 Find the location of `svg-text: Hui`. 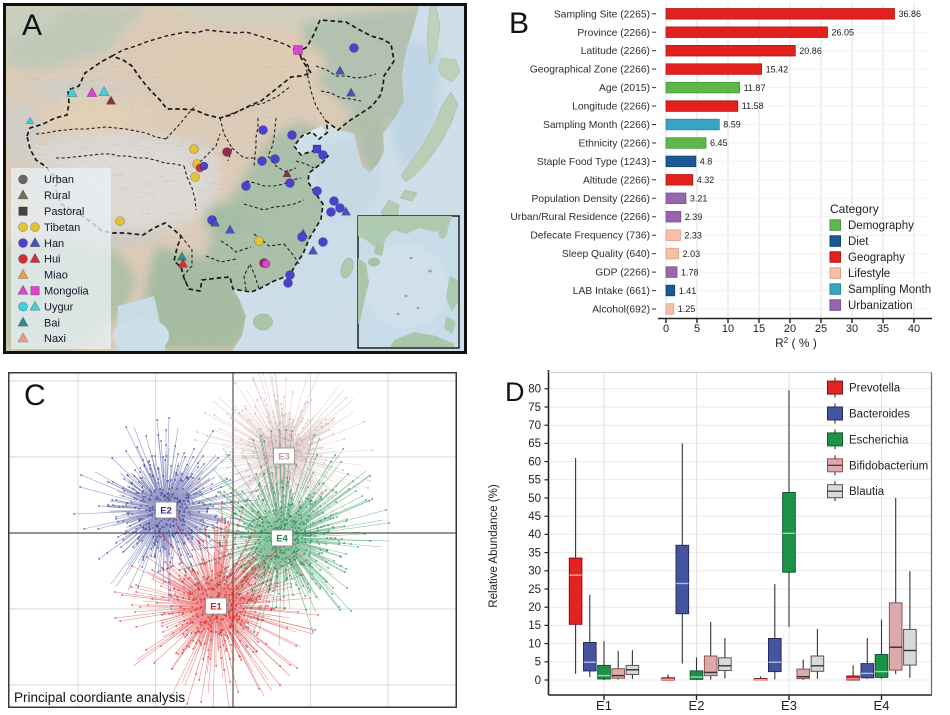

svg-text: Hui is located at coordinates (52, 260).